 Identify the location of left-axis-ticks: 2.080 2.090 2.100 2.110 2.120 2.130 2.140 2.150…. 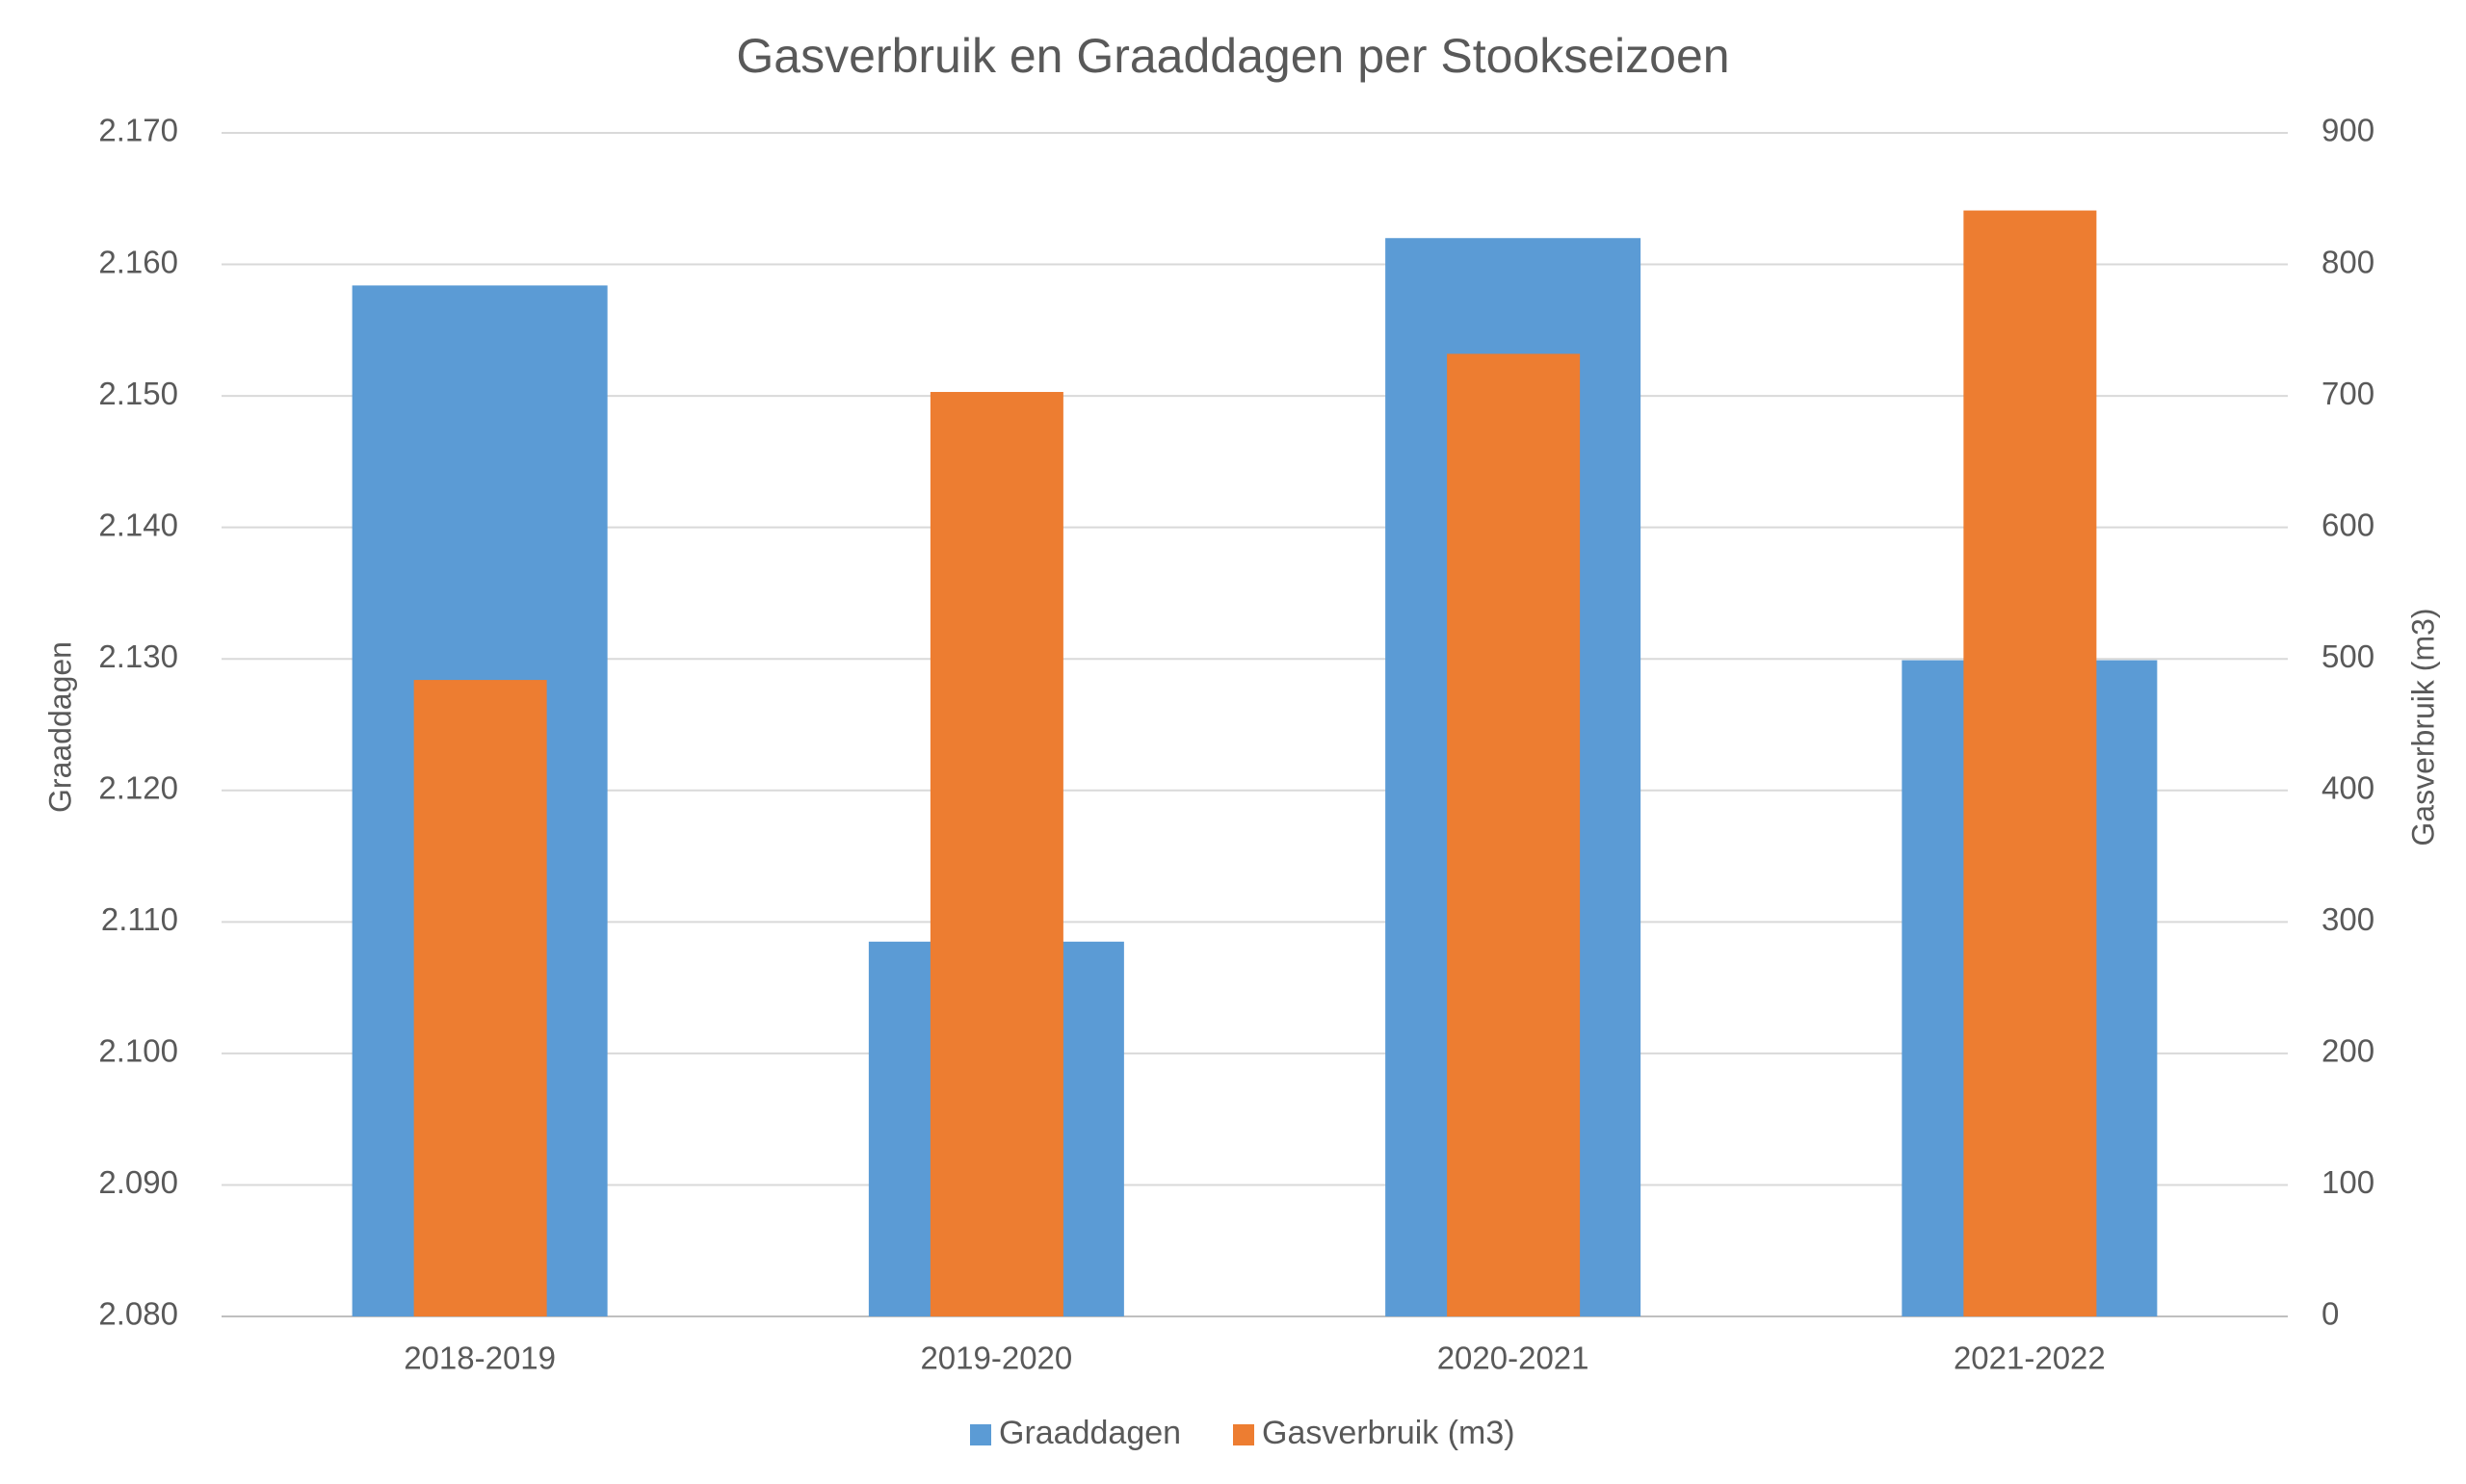
(138, 723).